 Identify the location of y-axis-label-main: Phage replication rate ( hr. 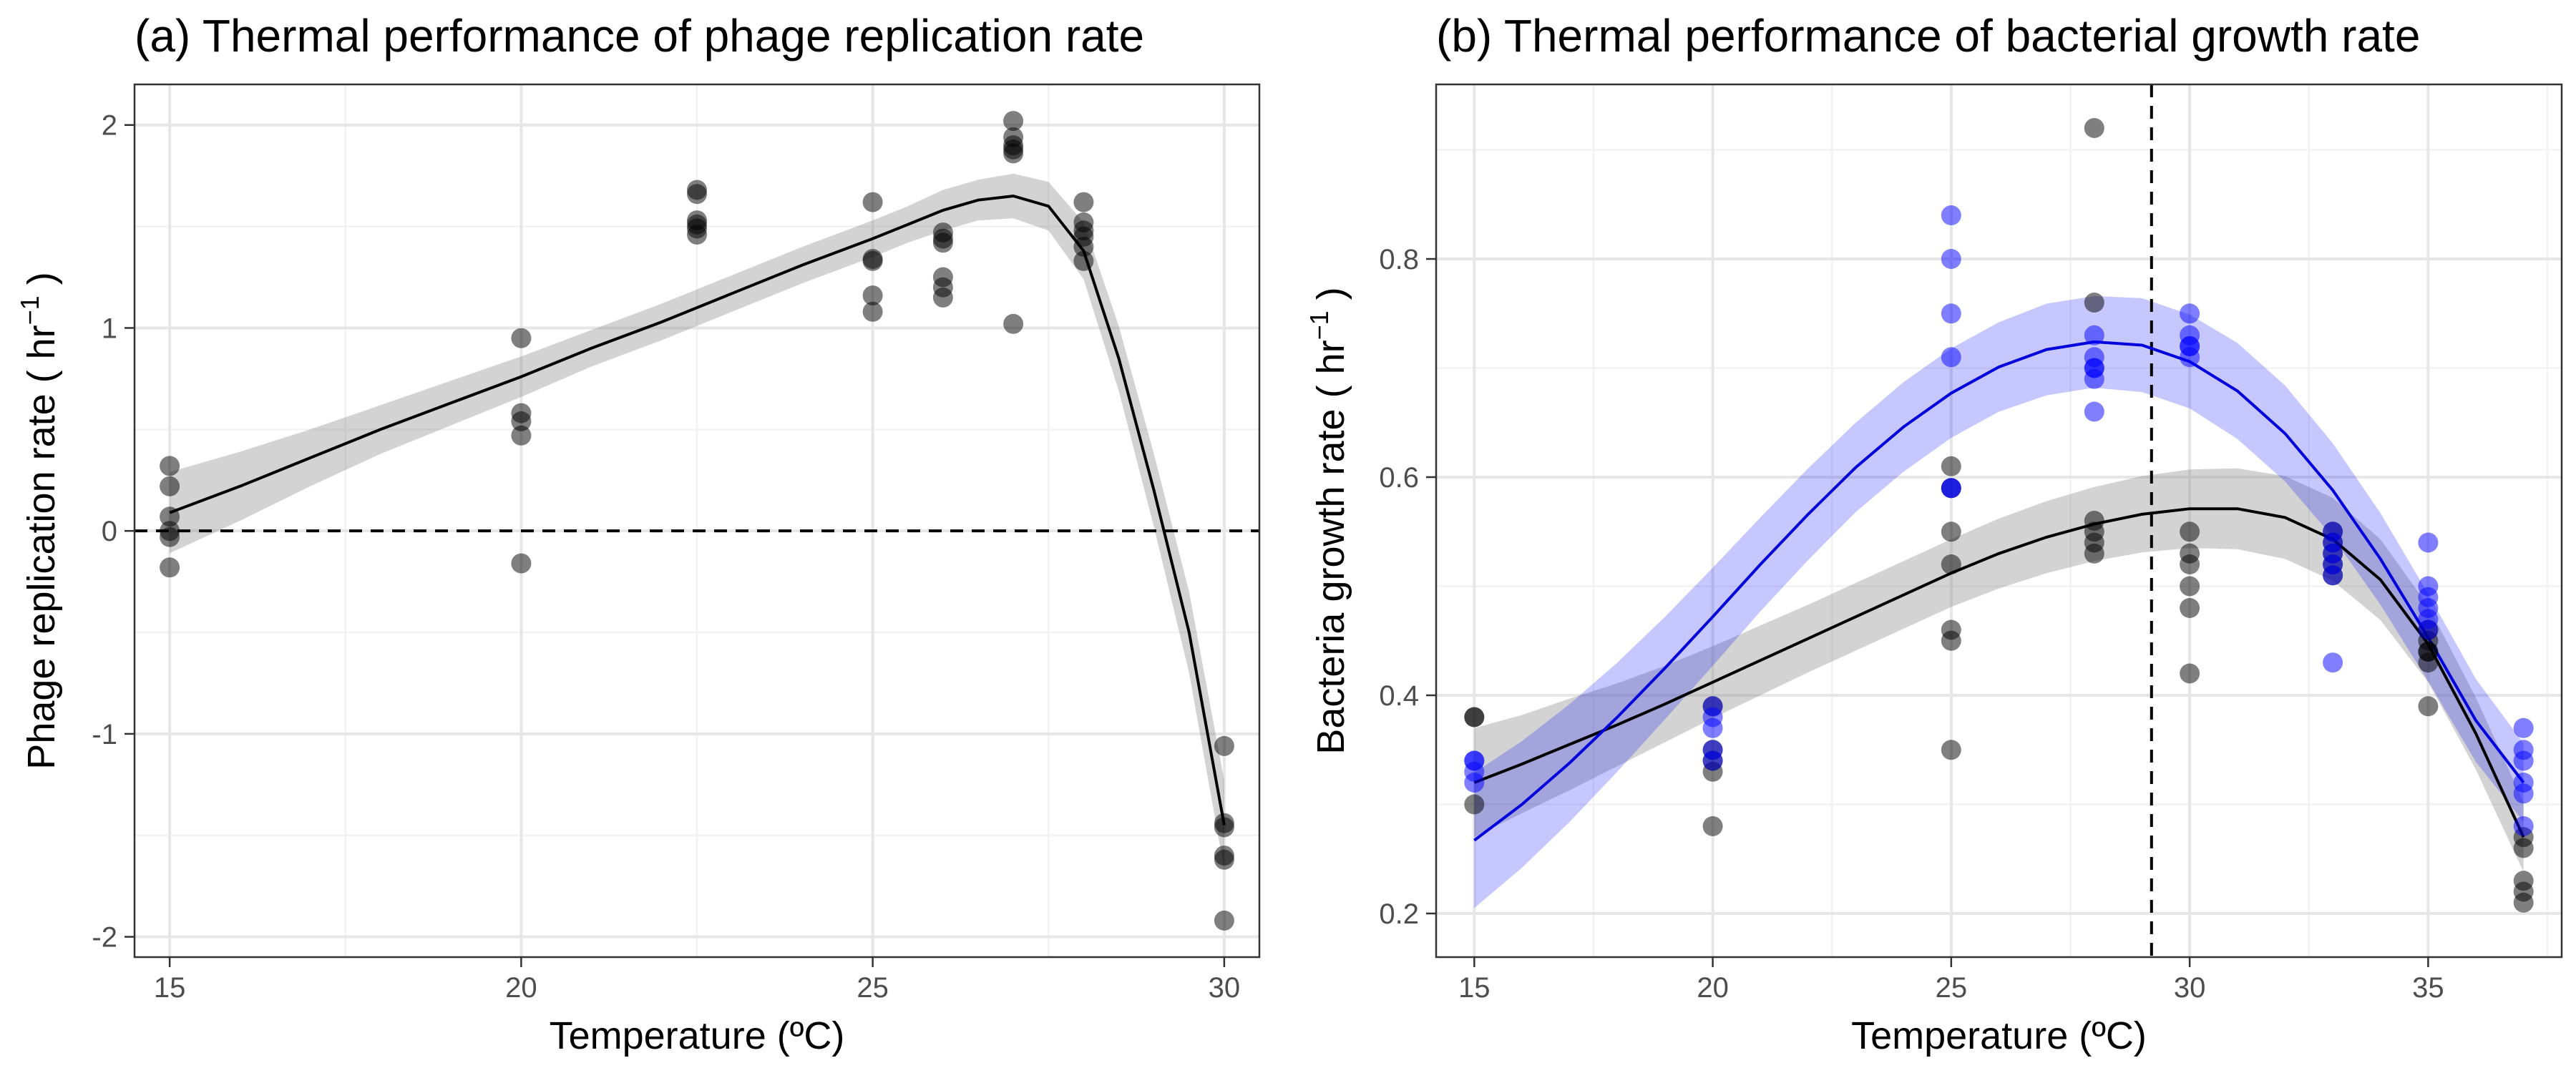
(41, 547).